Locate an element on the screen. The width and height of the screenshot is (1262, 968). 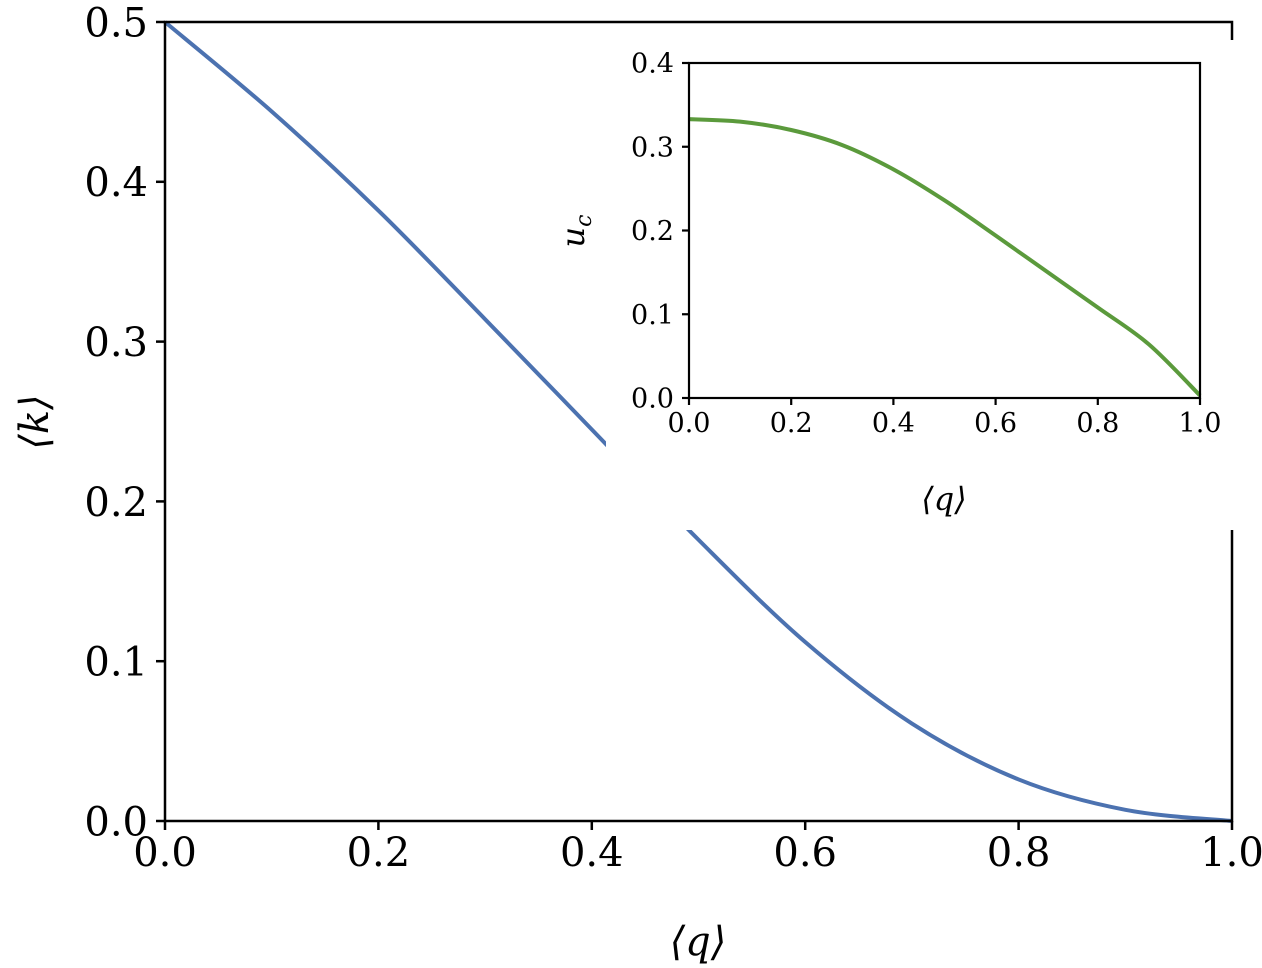
main-y-tick-label: 0.3 is located at coordinates (116, 343).